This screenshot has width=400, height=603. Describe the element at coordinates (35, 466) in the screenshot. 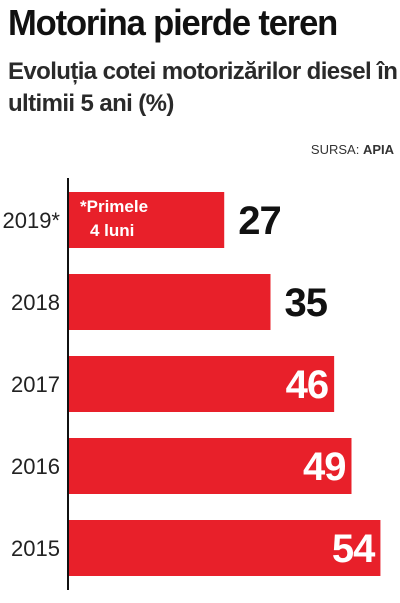

I see `category-label-3: 2016` at that location.